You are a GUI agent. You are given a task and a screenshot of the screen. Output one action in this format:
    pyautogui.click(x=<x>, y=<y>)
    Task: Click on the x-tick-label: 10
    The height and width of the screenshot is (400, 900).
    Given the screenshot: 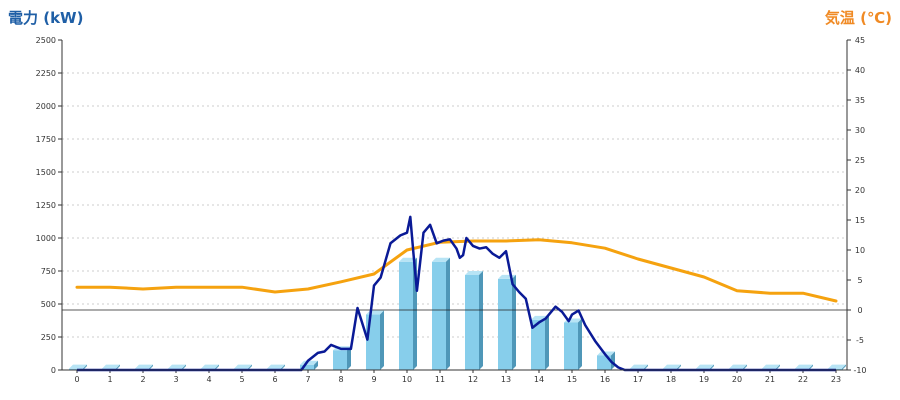 What is the action you would take?
    pyautogui.click(x=407, y=379)
    